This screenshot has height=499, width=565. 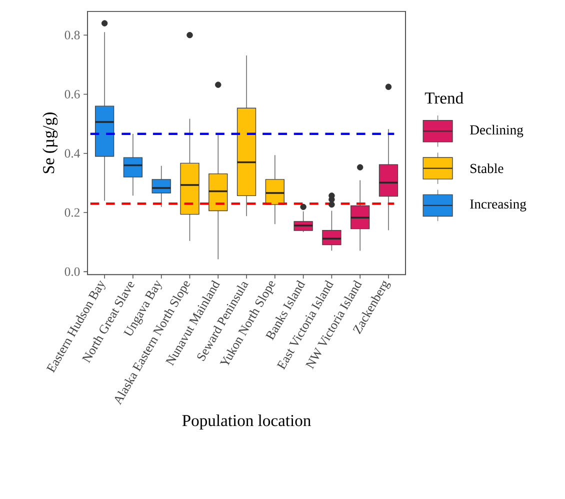 I want to click on y-tick-label: 0.4, so click(x=72, y=153).